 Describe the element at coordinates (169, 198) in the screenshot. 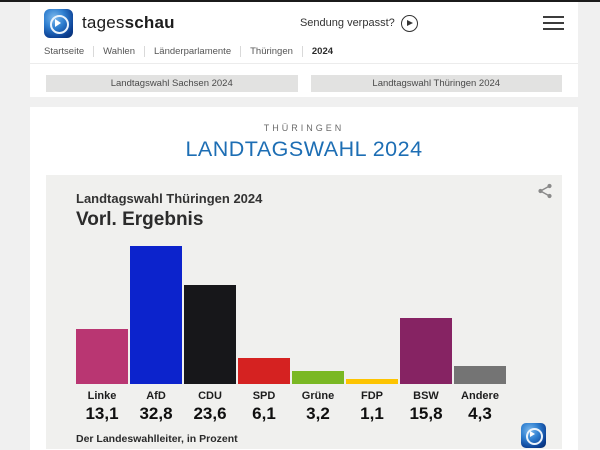

I see `chart-title: Landtagswahl Thüringen 2024` at that location.